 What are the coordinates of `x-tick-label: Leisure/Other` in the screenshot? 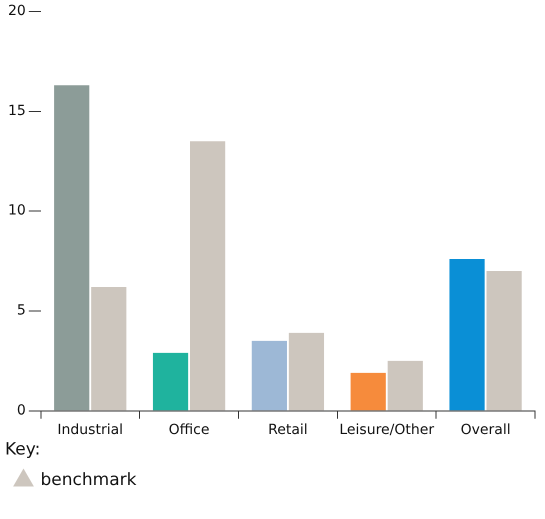 It's located at (386, 430).